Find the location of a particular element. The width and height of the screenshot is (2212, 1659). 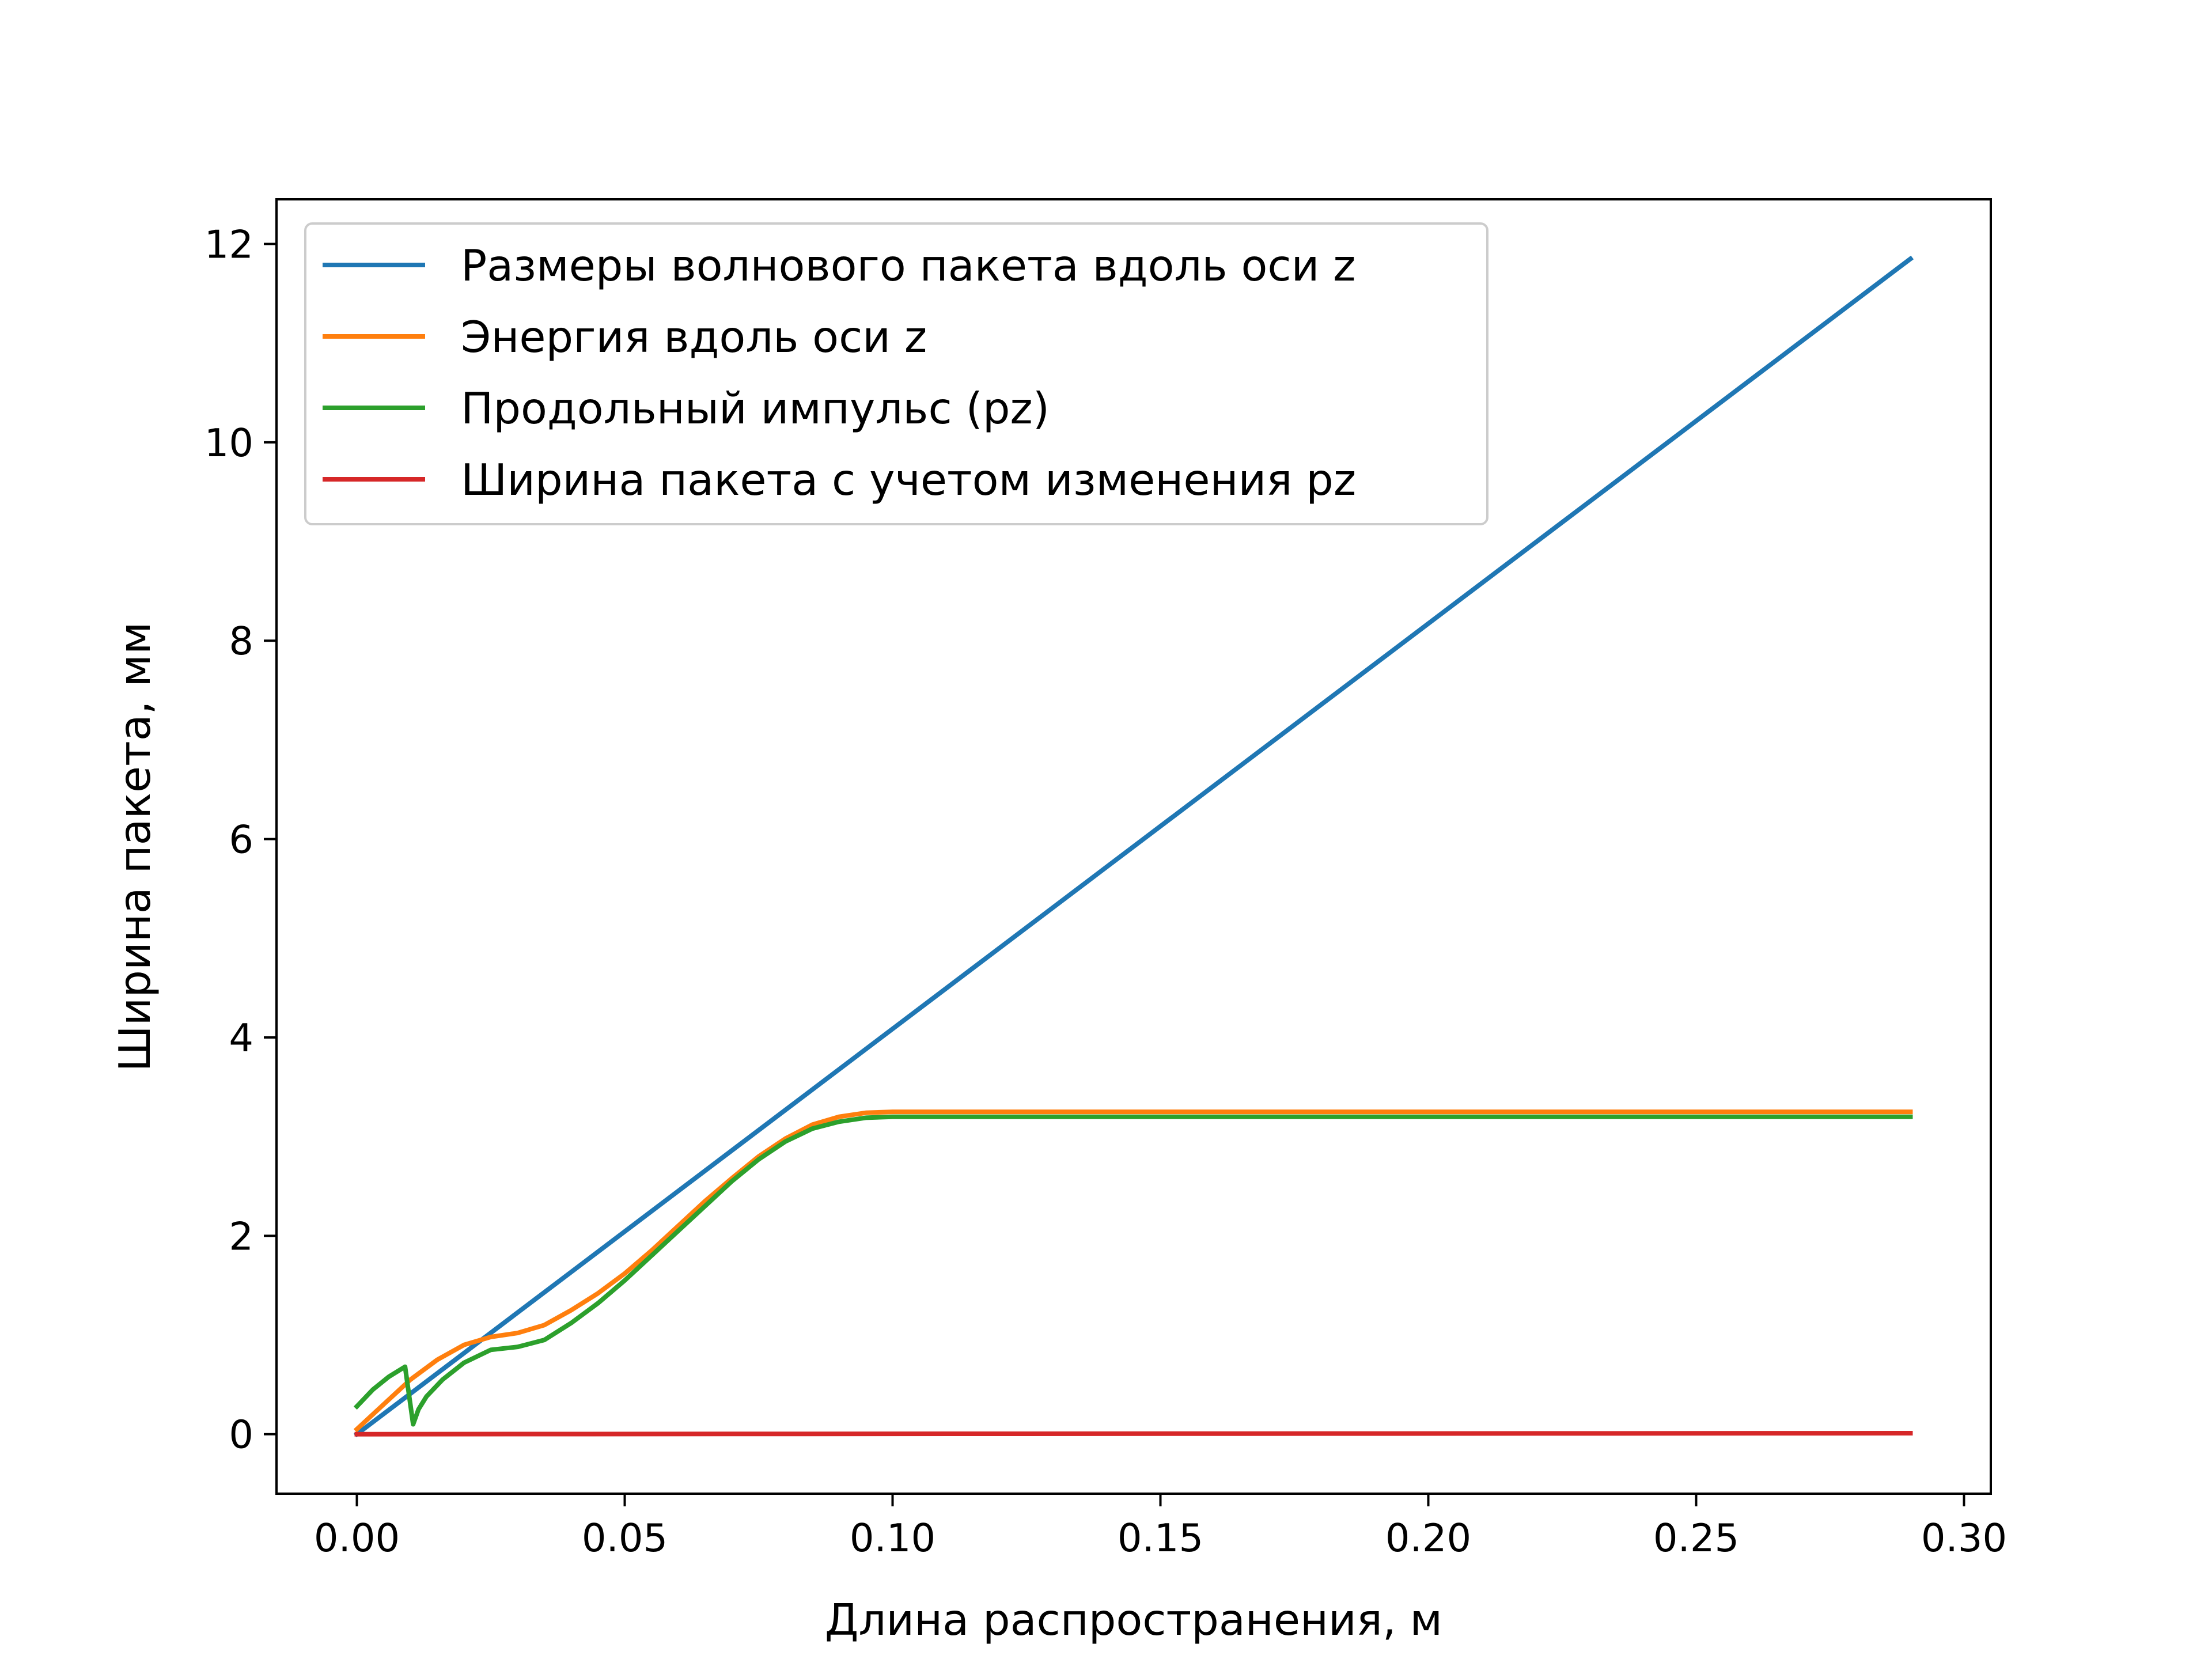

legend-label: Ширина пакета с учетом изменения pz is located at coordinates (908, 479).